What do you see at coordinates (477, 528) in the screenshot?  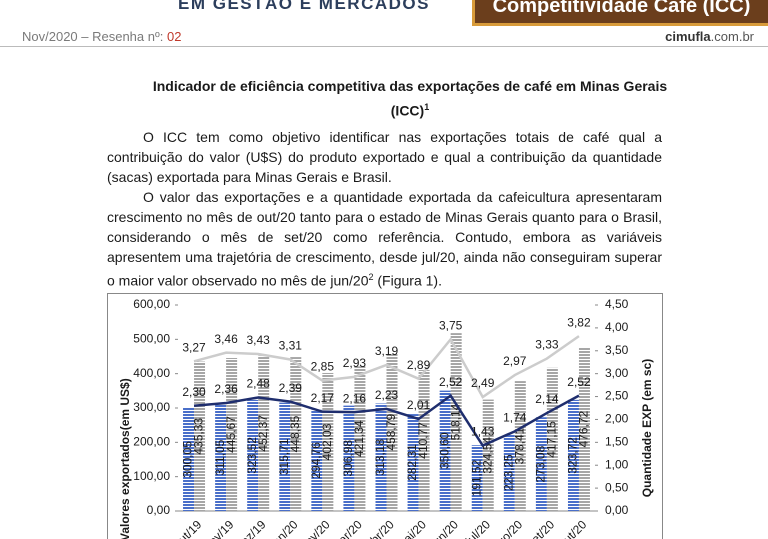 I see `x-tick-label: jul/20` at bounding box center [477, 528].